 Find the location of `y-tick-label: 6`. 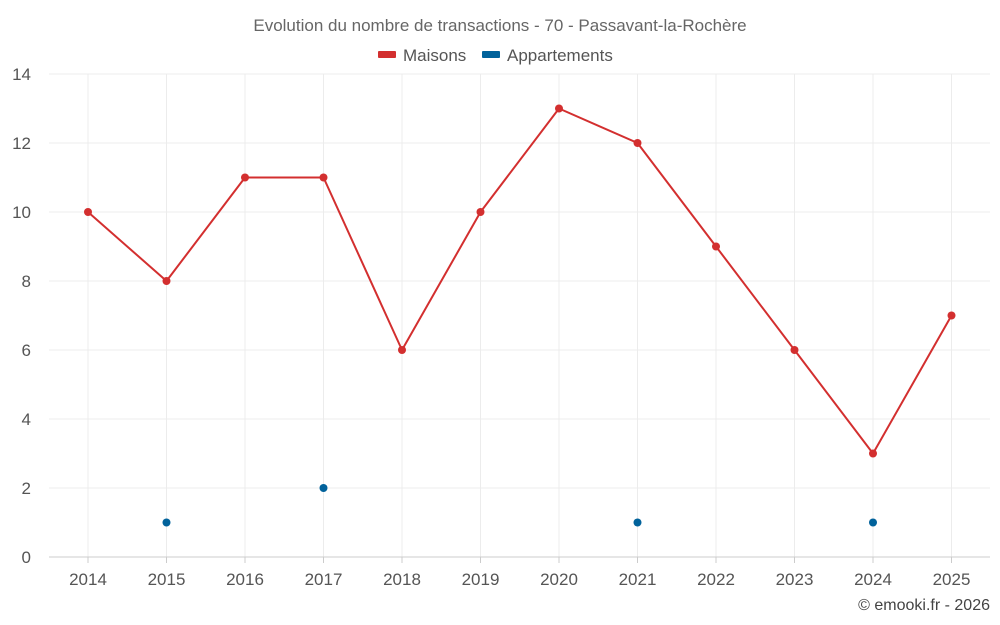

y-tick-label: 6 is located at coordinates (26, 350).